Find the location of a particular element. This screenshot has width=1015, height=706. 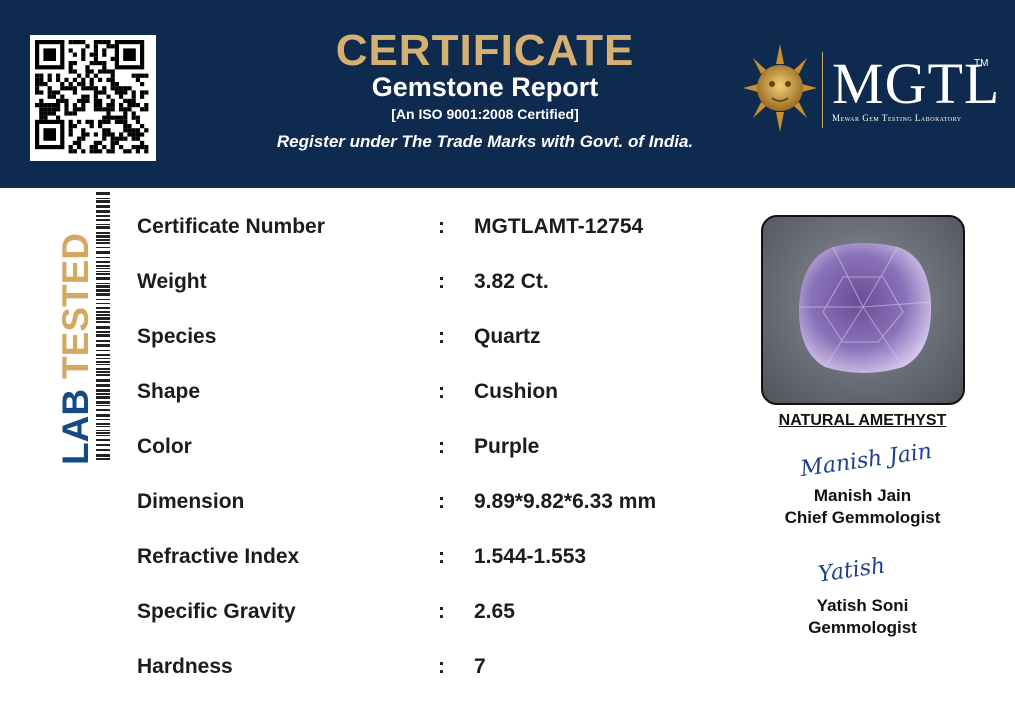

detail-label: Refractive Index is located at coordinates (218, 556).